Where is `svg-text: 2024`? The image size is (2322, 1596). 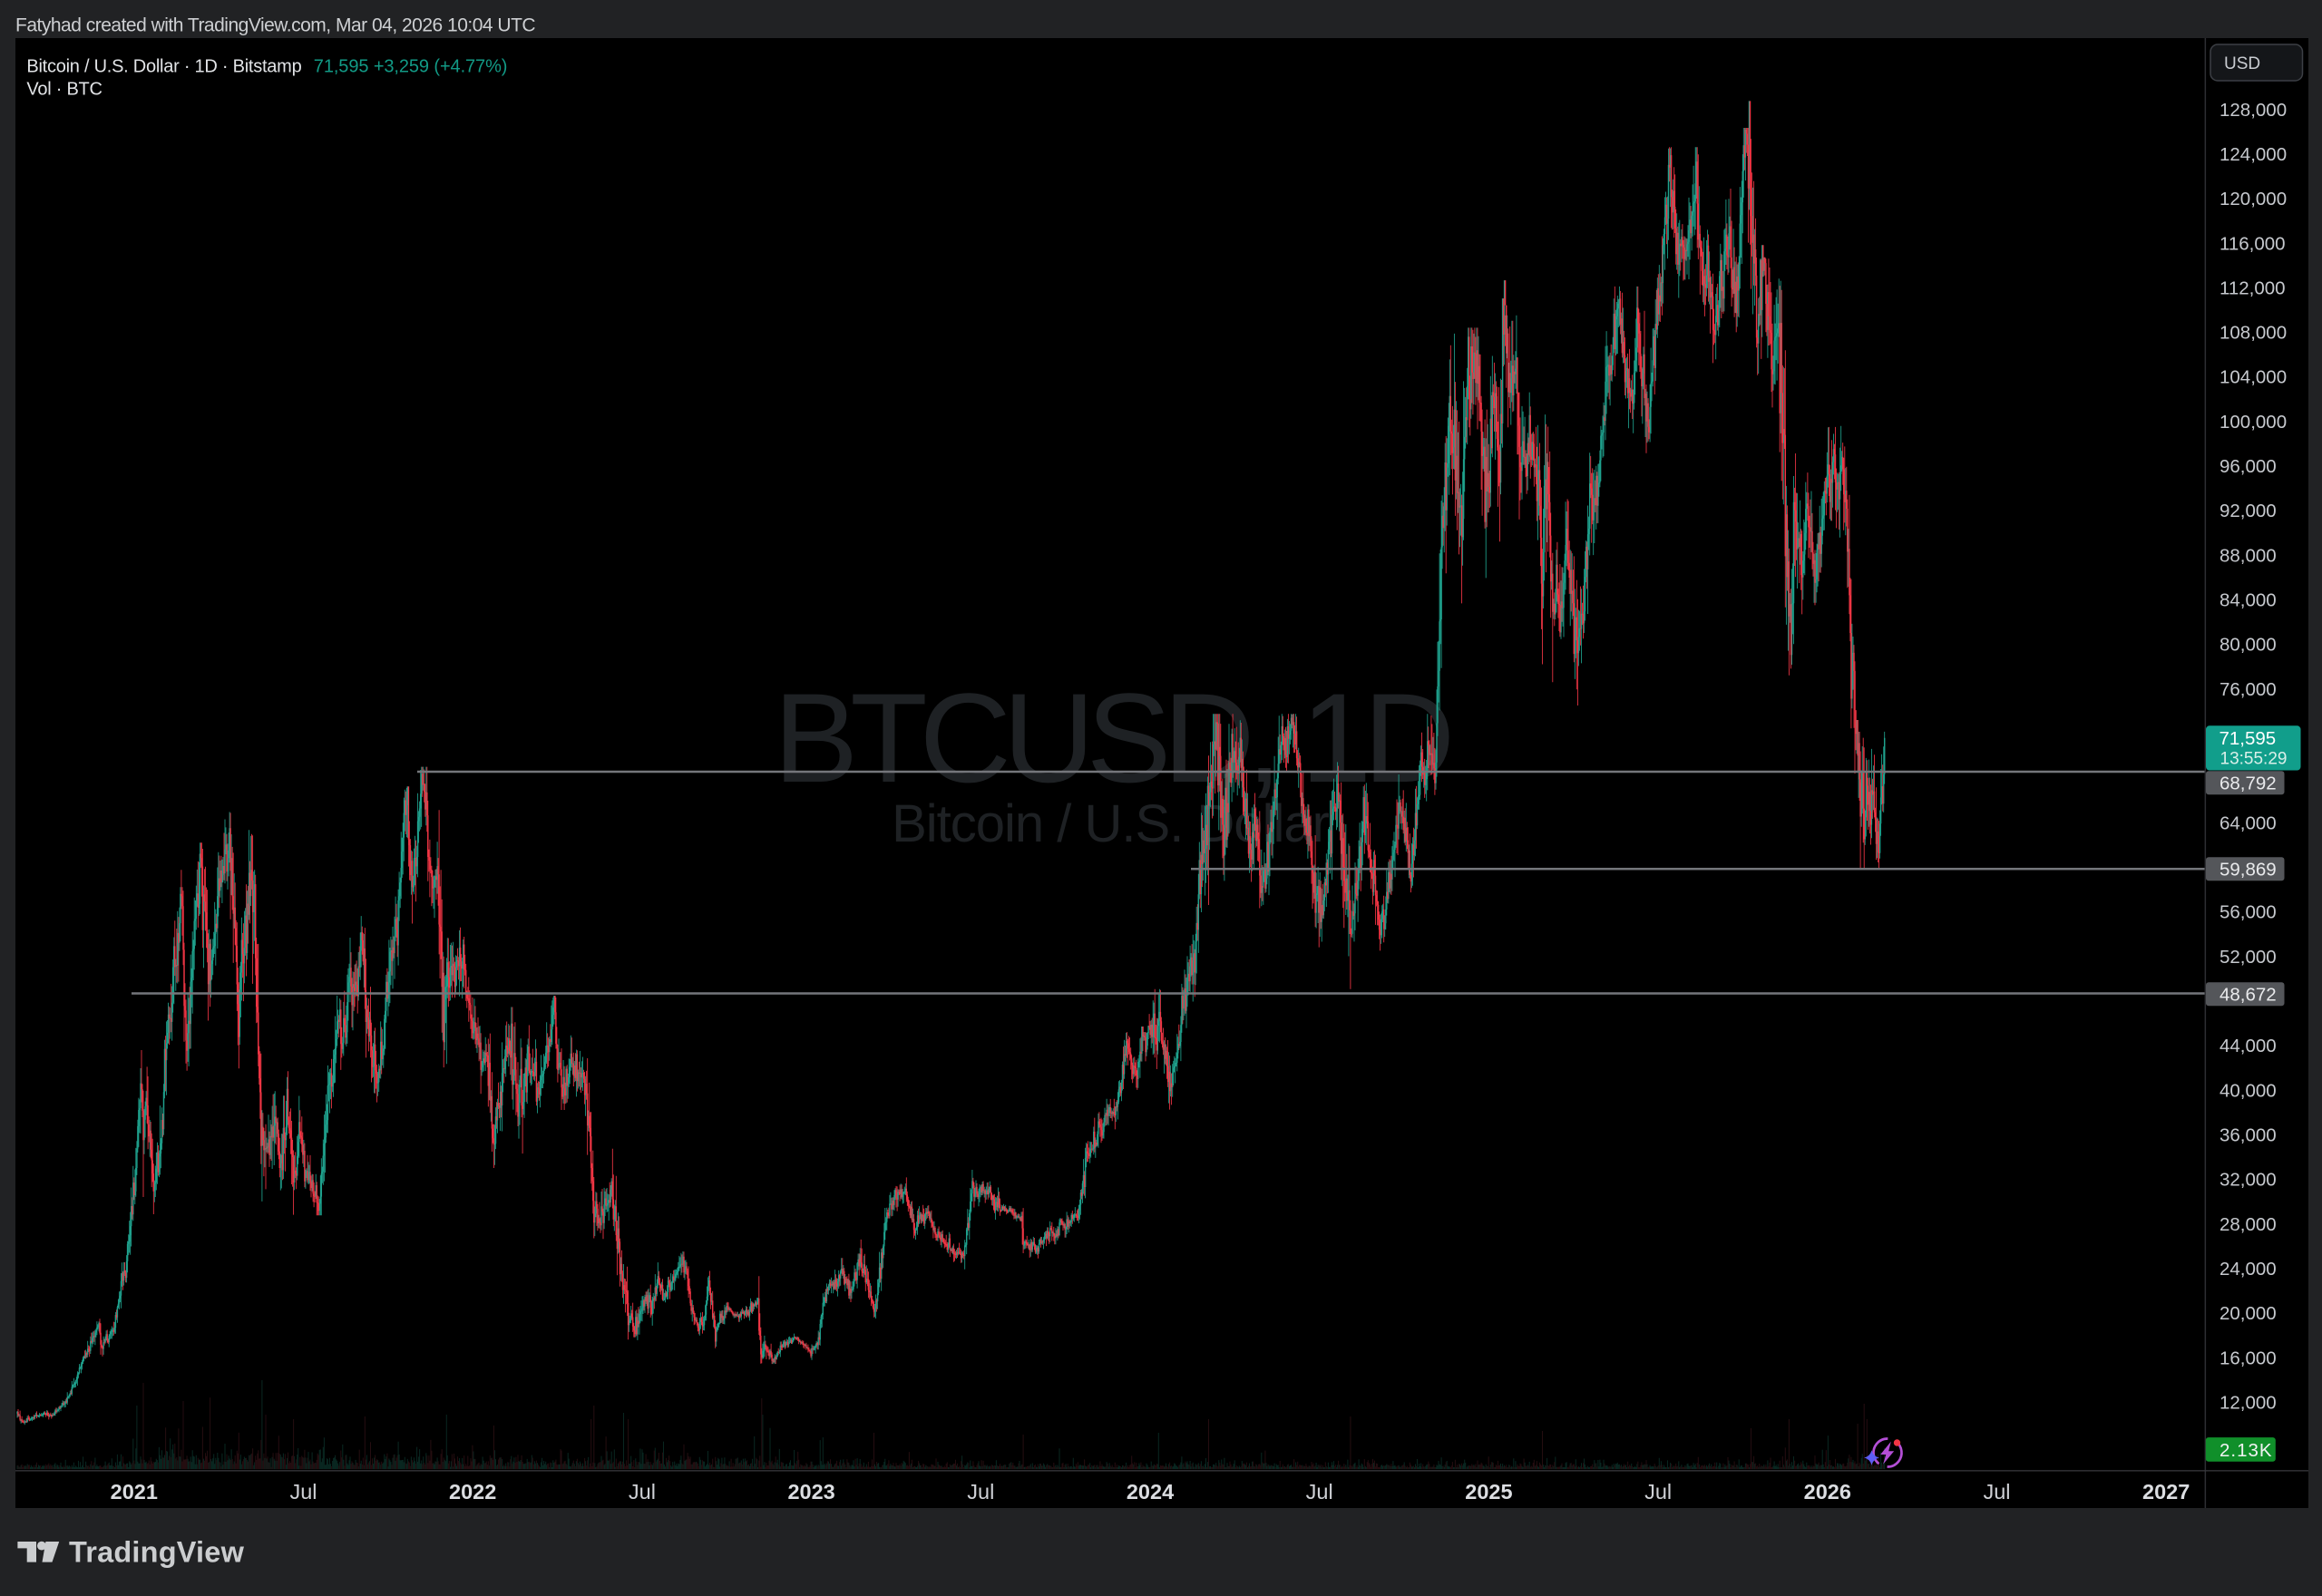
svg-text: 2024 is located at coordinates (1150, 1492).